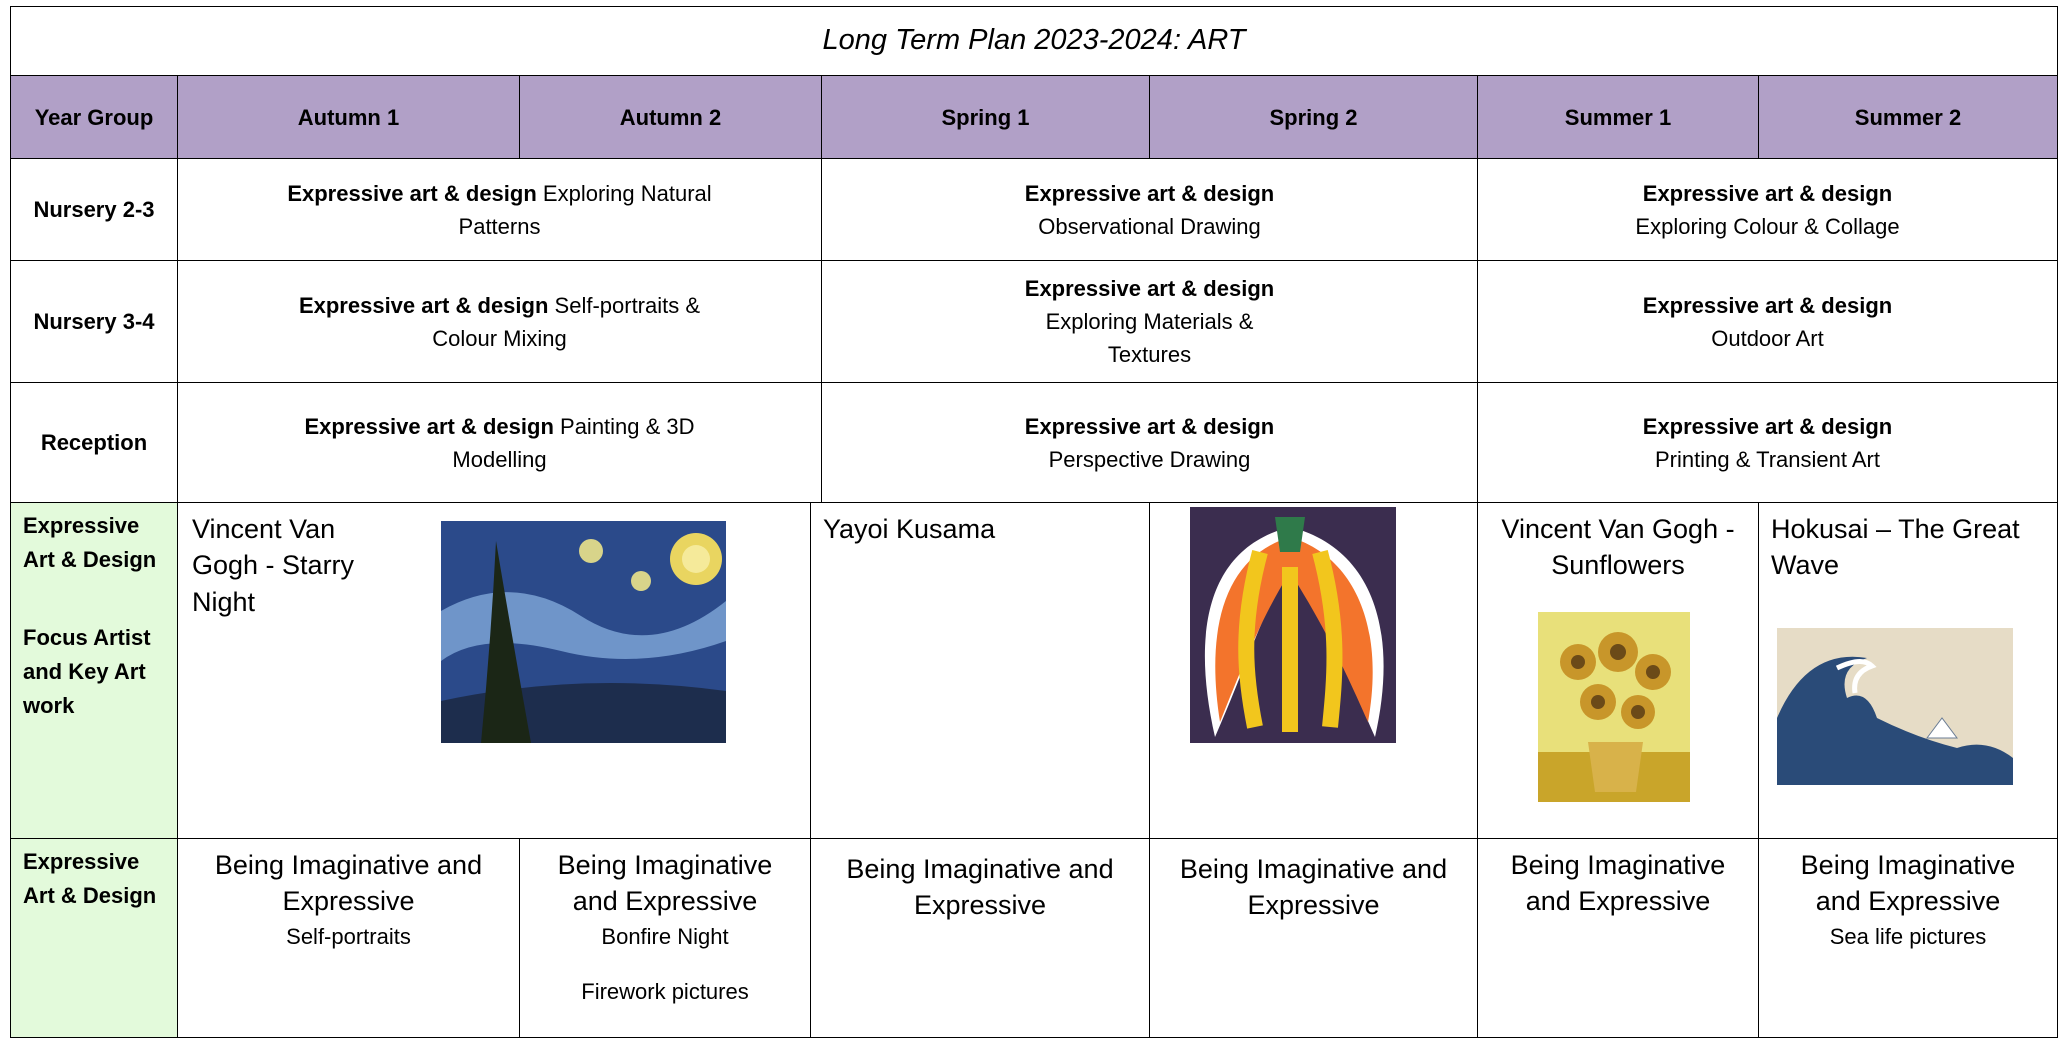  What do you see at coordinates (980, 670) in the screenshot?
I see `artist-cell: Yayoi Kusama` at bounding box center [980, 670].